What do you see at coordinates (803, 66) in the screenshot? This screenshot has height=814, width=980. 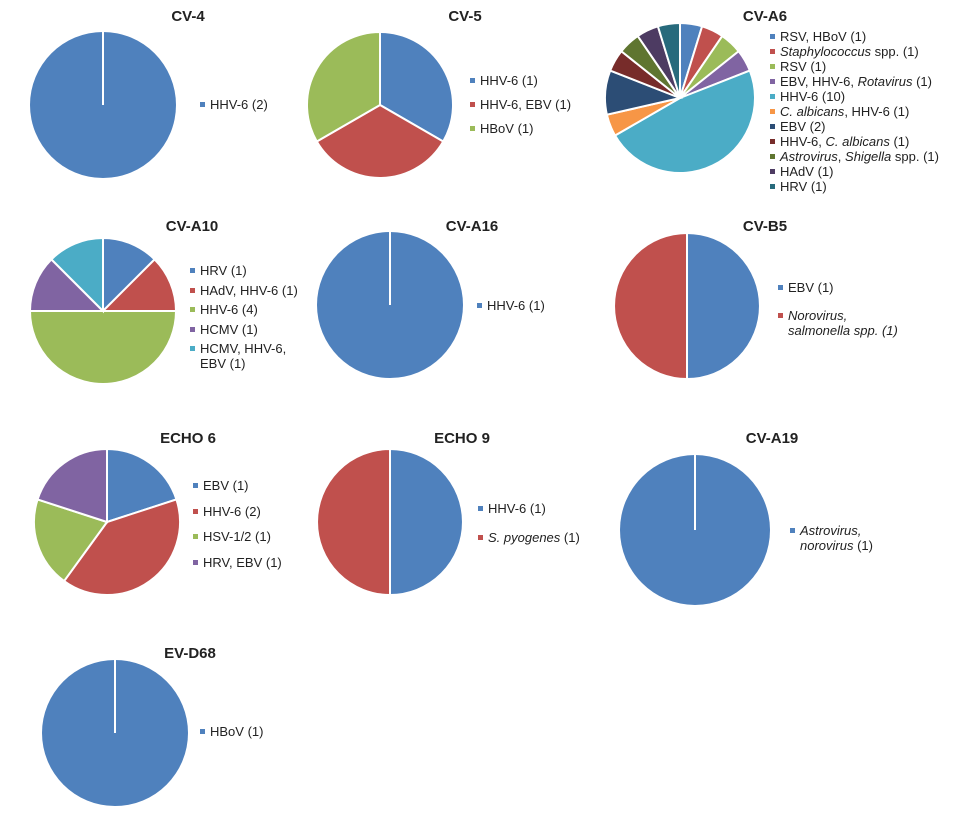 I see `legend-label: RSV (1)` at bounding box center [803, 66].